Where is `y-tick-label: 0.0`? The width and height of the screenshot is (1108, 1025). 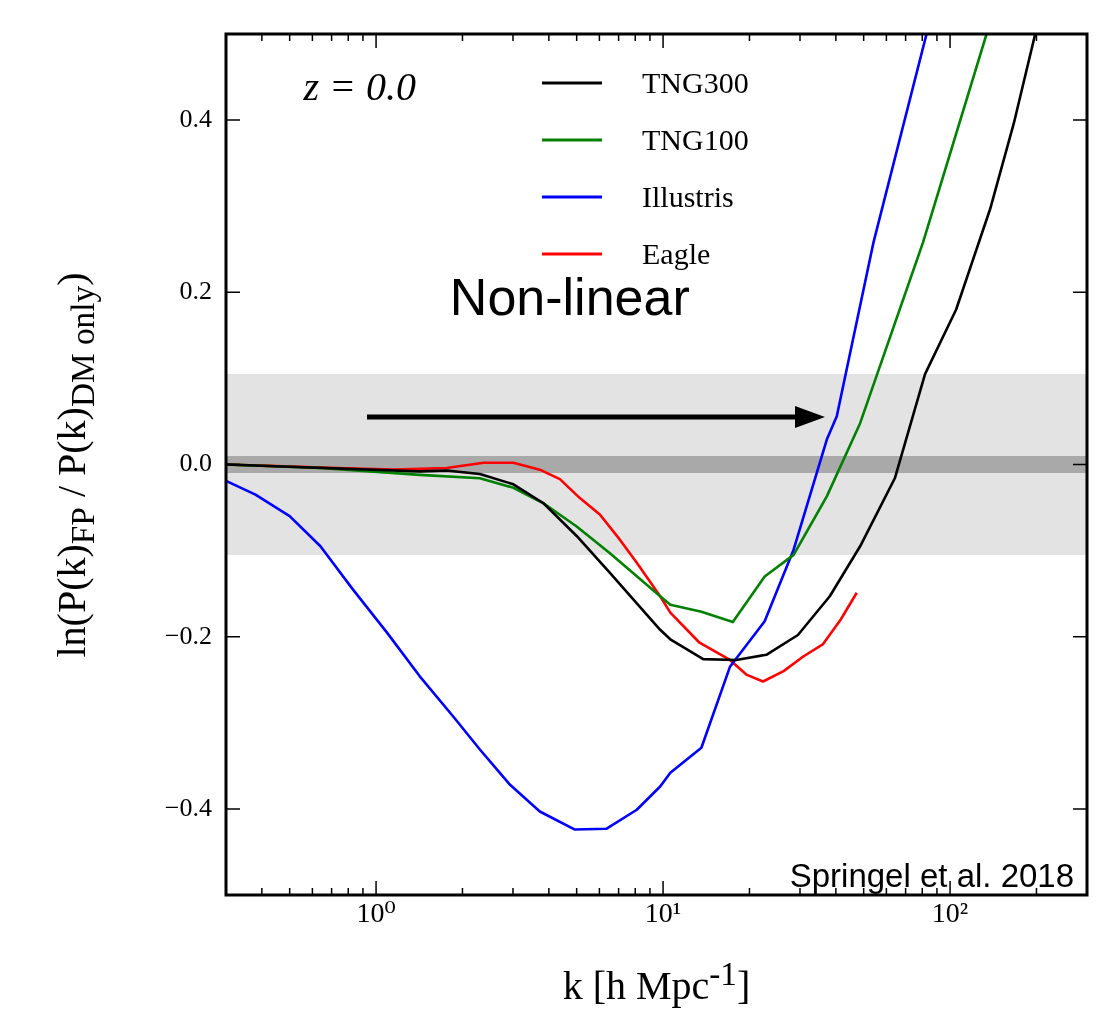 y-tick-label: 0.0 is located at coordinates (195, 463).